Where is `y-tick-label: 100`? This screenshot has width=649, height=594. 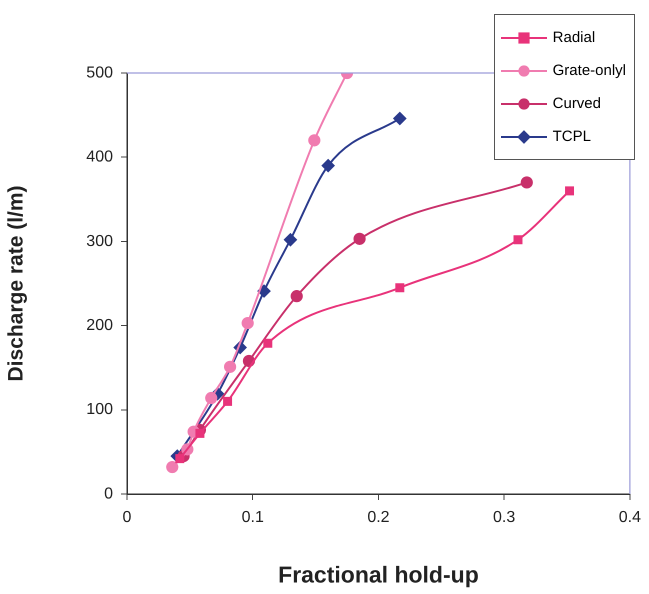 y-tick-label: 100 is located at coordinates (100, 409).